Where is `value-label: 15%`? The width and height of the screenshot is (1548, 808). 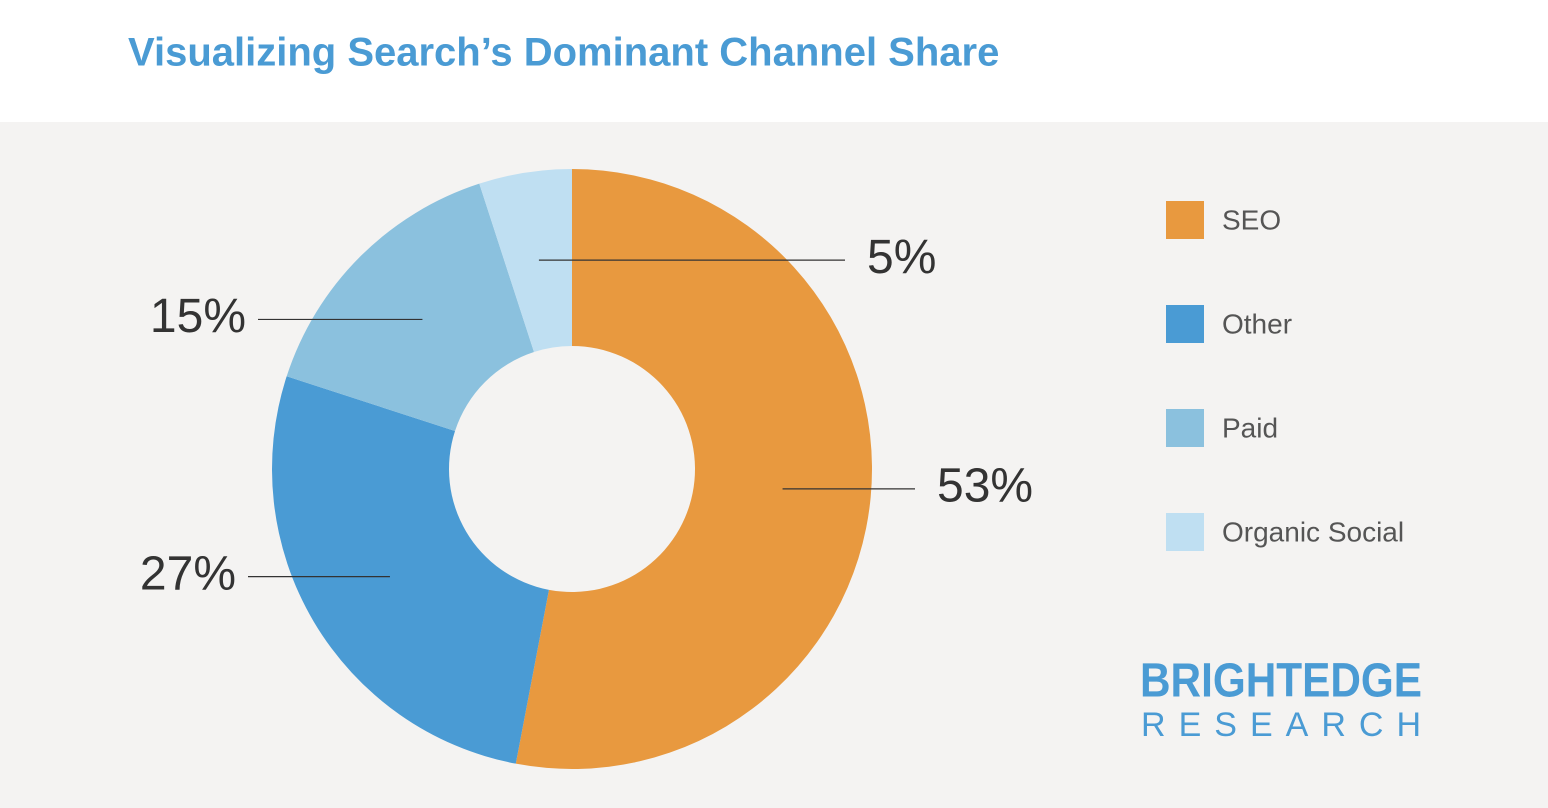 value-label: 15% is located at coordinates (198, 316).